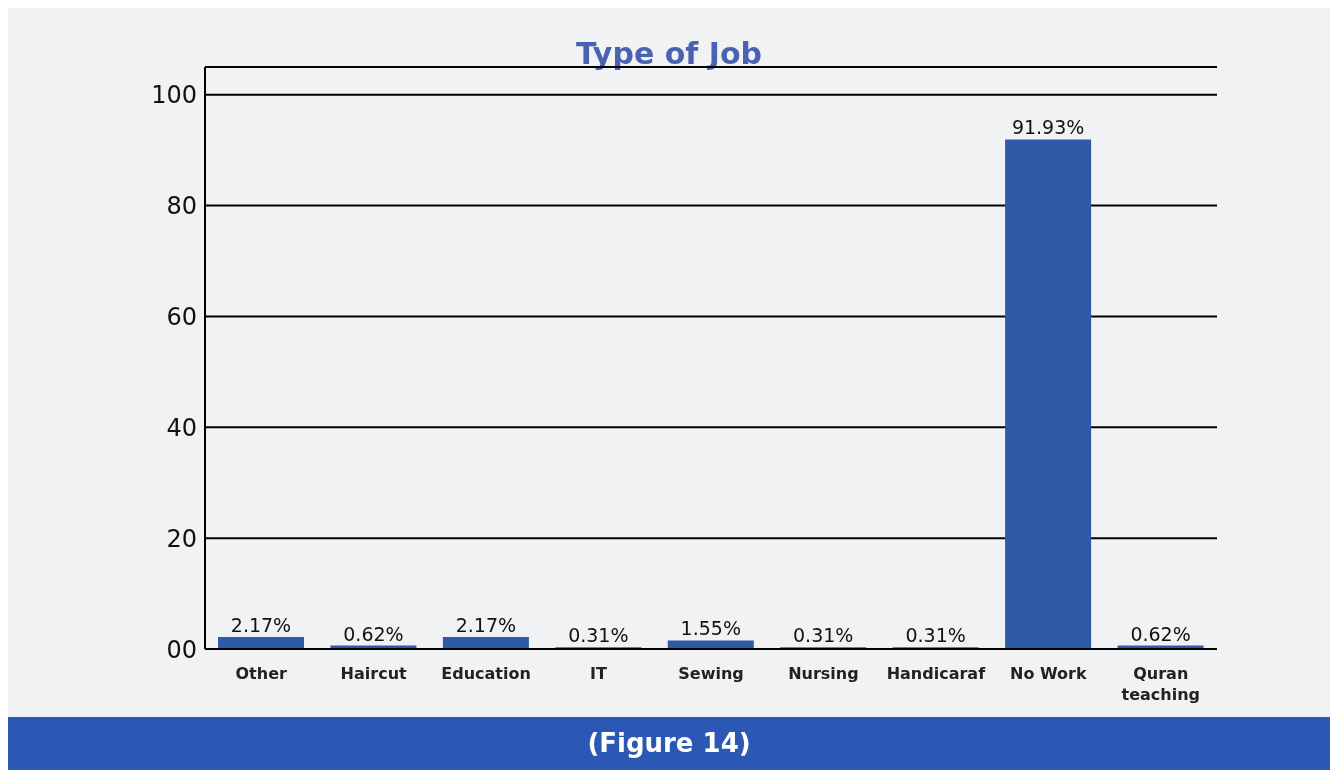  What do you see at coordinates (1048, 674) in the screenshot?
I see `x-tick-label: No Work` at bounding box center [1048, 674].